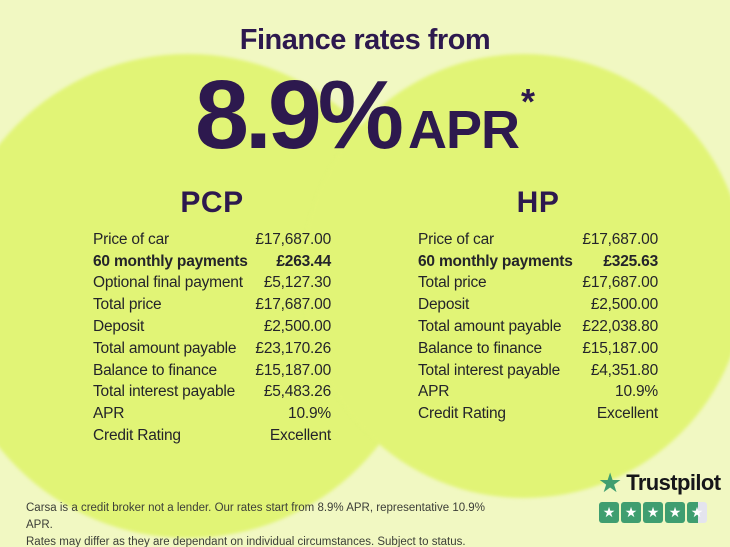 The image size is (730, 547). Describe the element at coordinates (365, 40) in the screenshot. I see `banner-title: Finance rates from` at that location.